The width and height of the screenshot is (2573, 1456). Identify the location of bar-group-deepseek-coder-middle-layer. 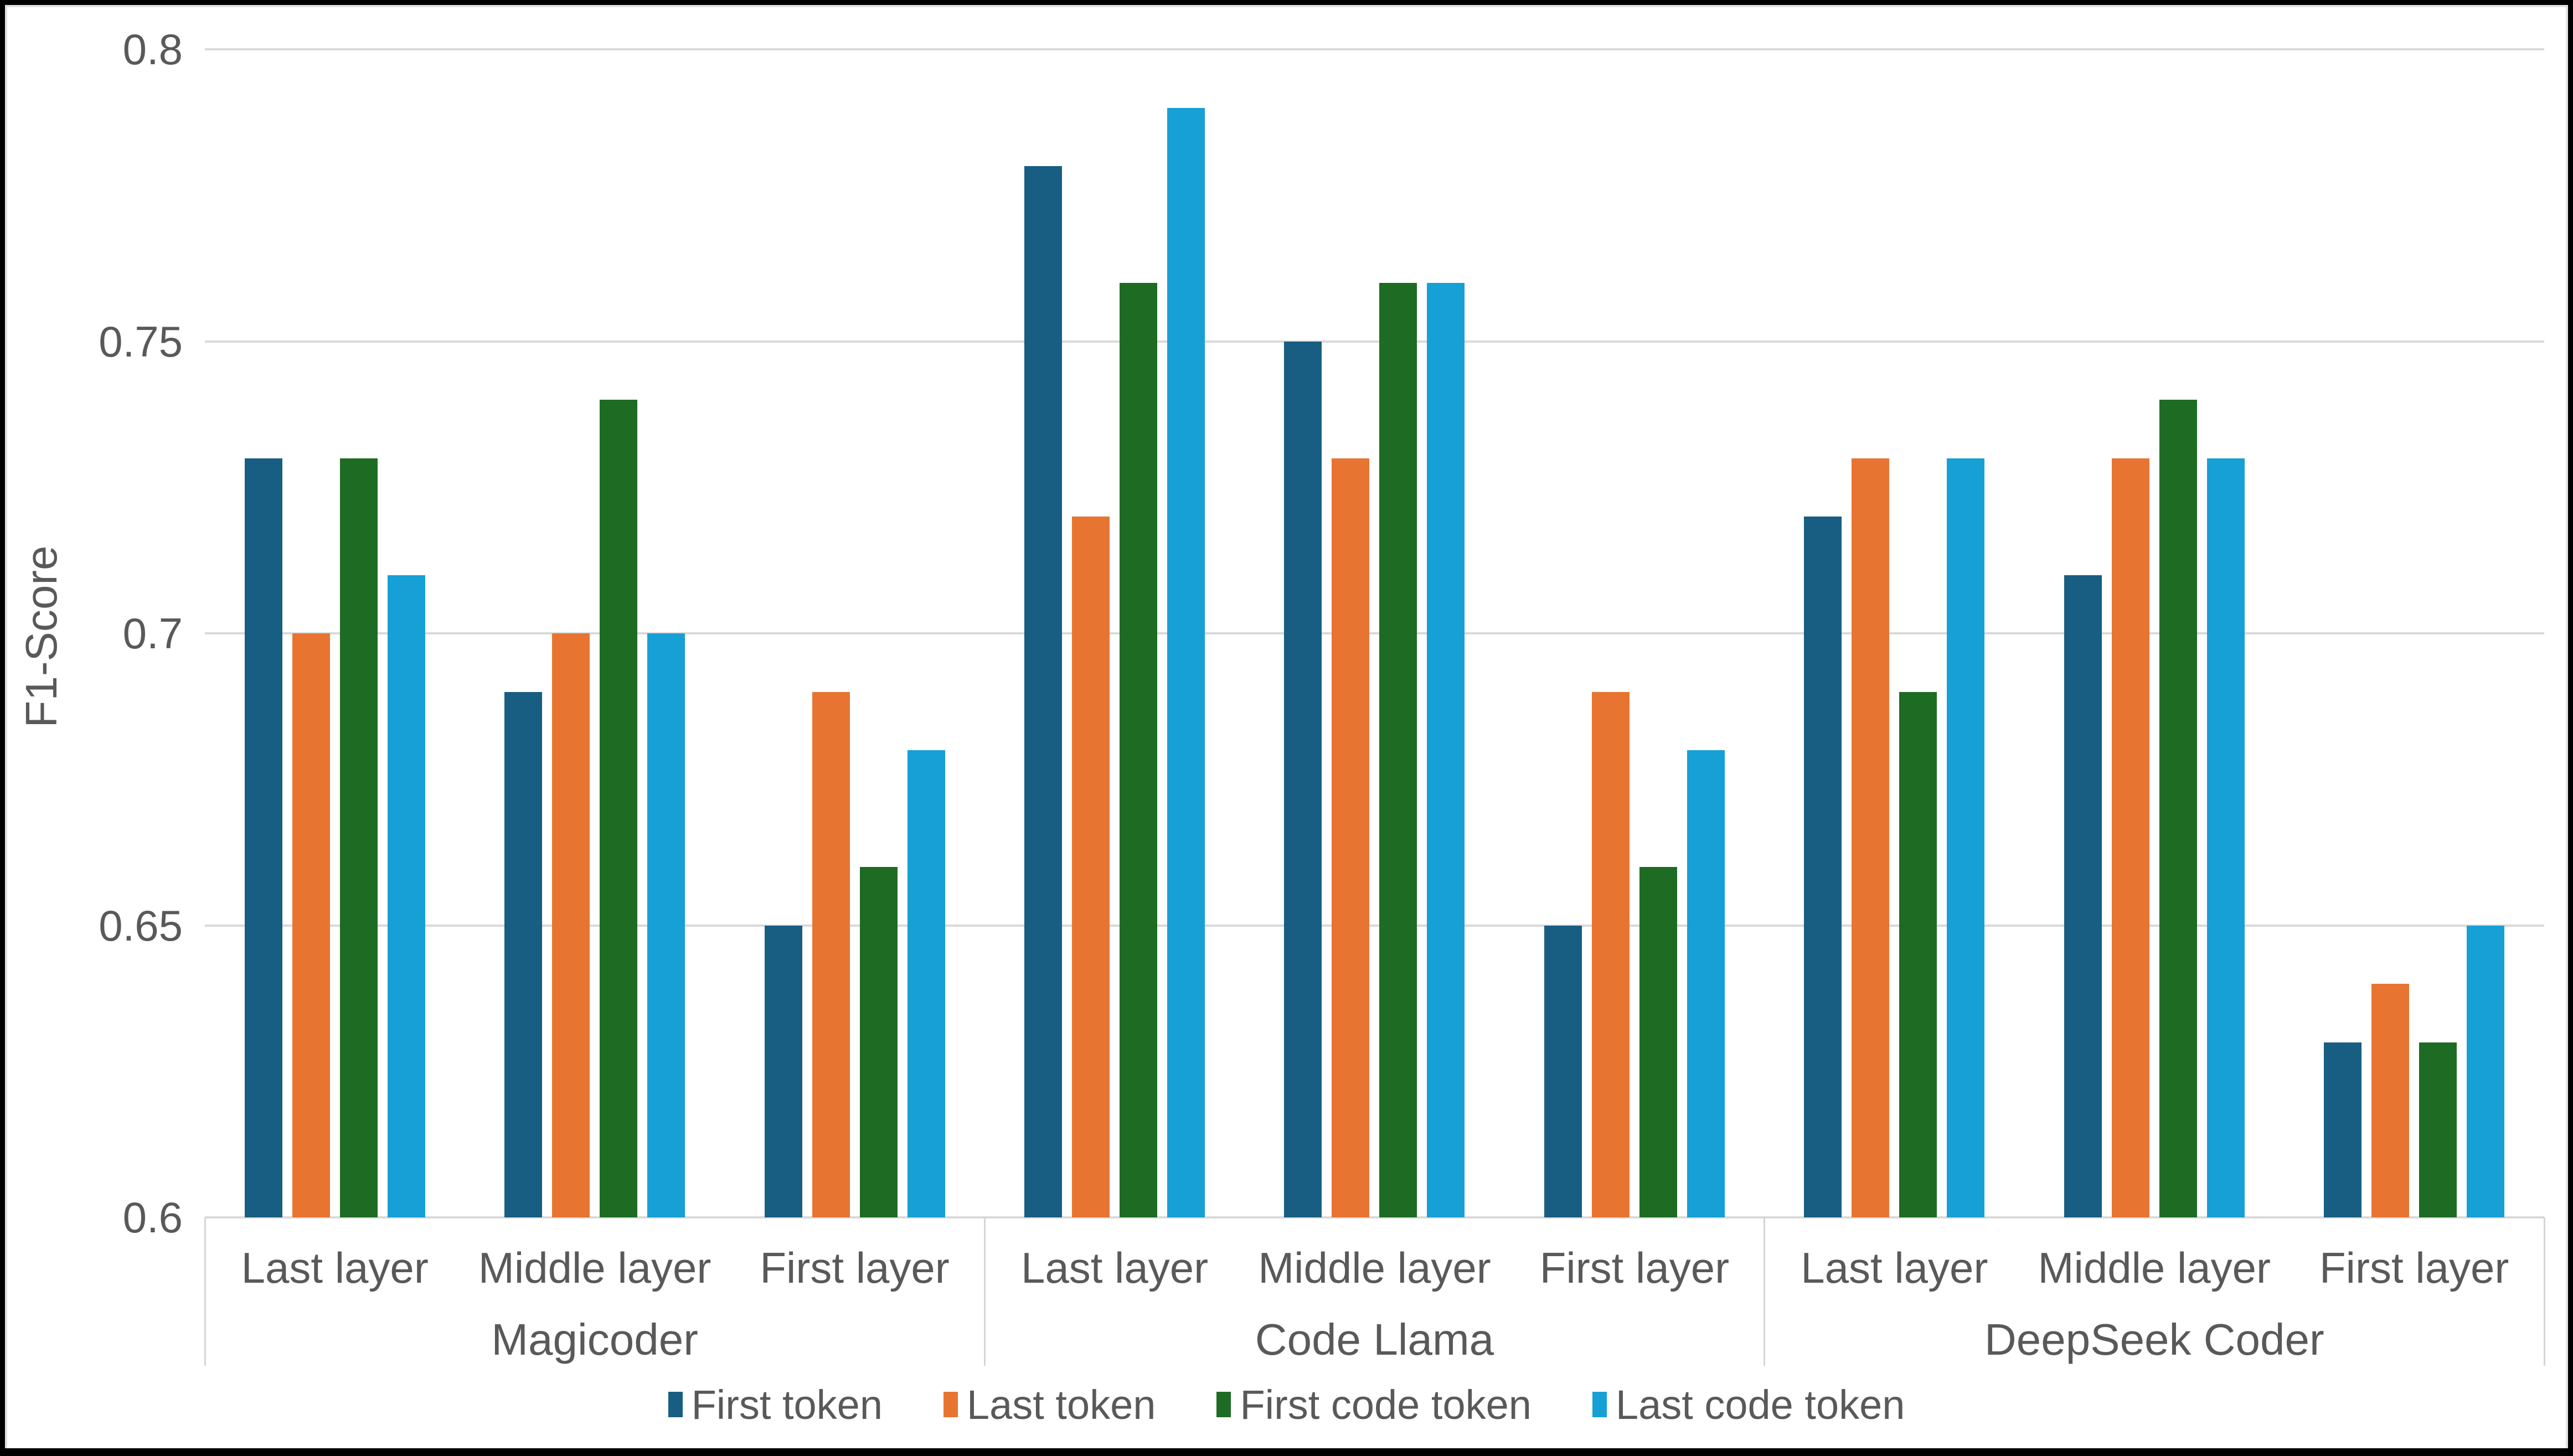
(2154, 633).